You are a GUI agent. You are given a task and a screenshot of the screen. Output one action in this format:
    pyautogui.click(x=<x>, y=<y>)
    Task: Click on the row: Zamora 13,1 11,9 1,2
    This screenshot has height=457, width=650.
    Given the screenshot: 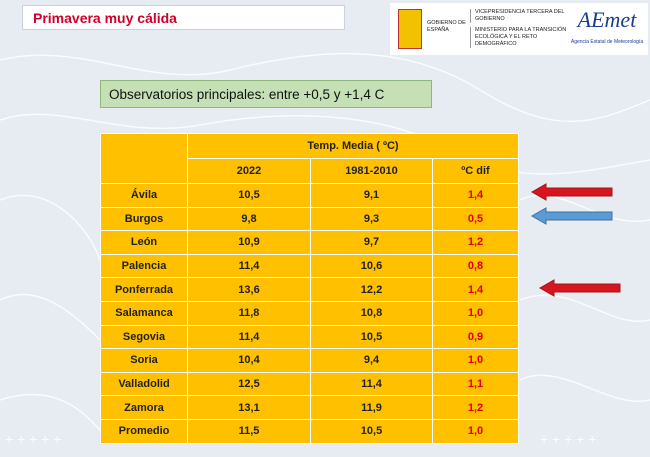 What is the action you would take?
    pyautogui.click(x=310, y=407)
    